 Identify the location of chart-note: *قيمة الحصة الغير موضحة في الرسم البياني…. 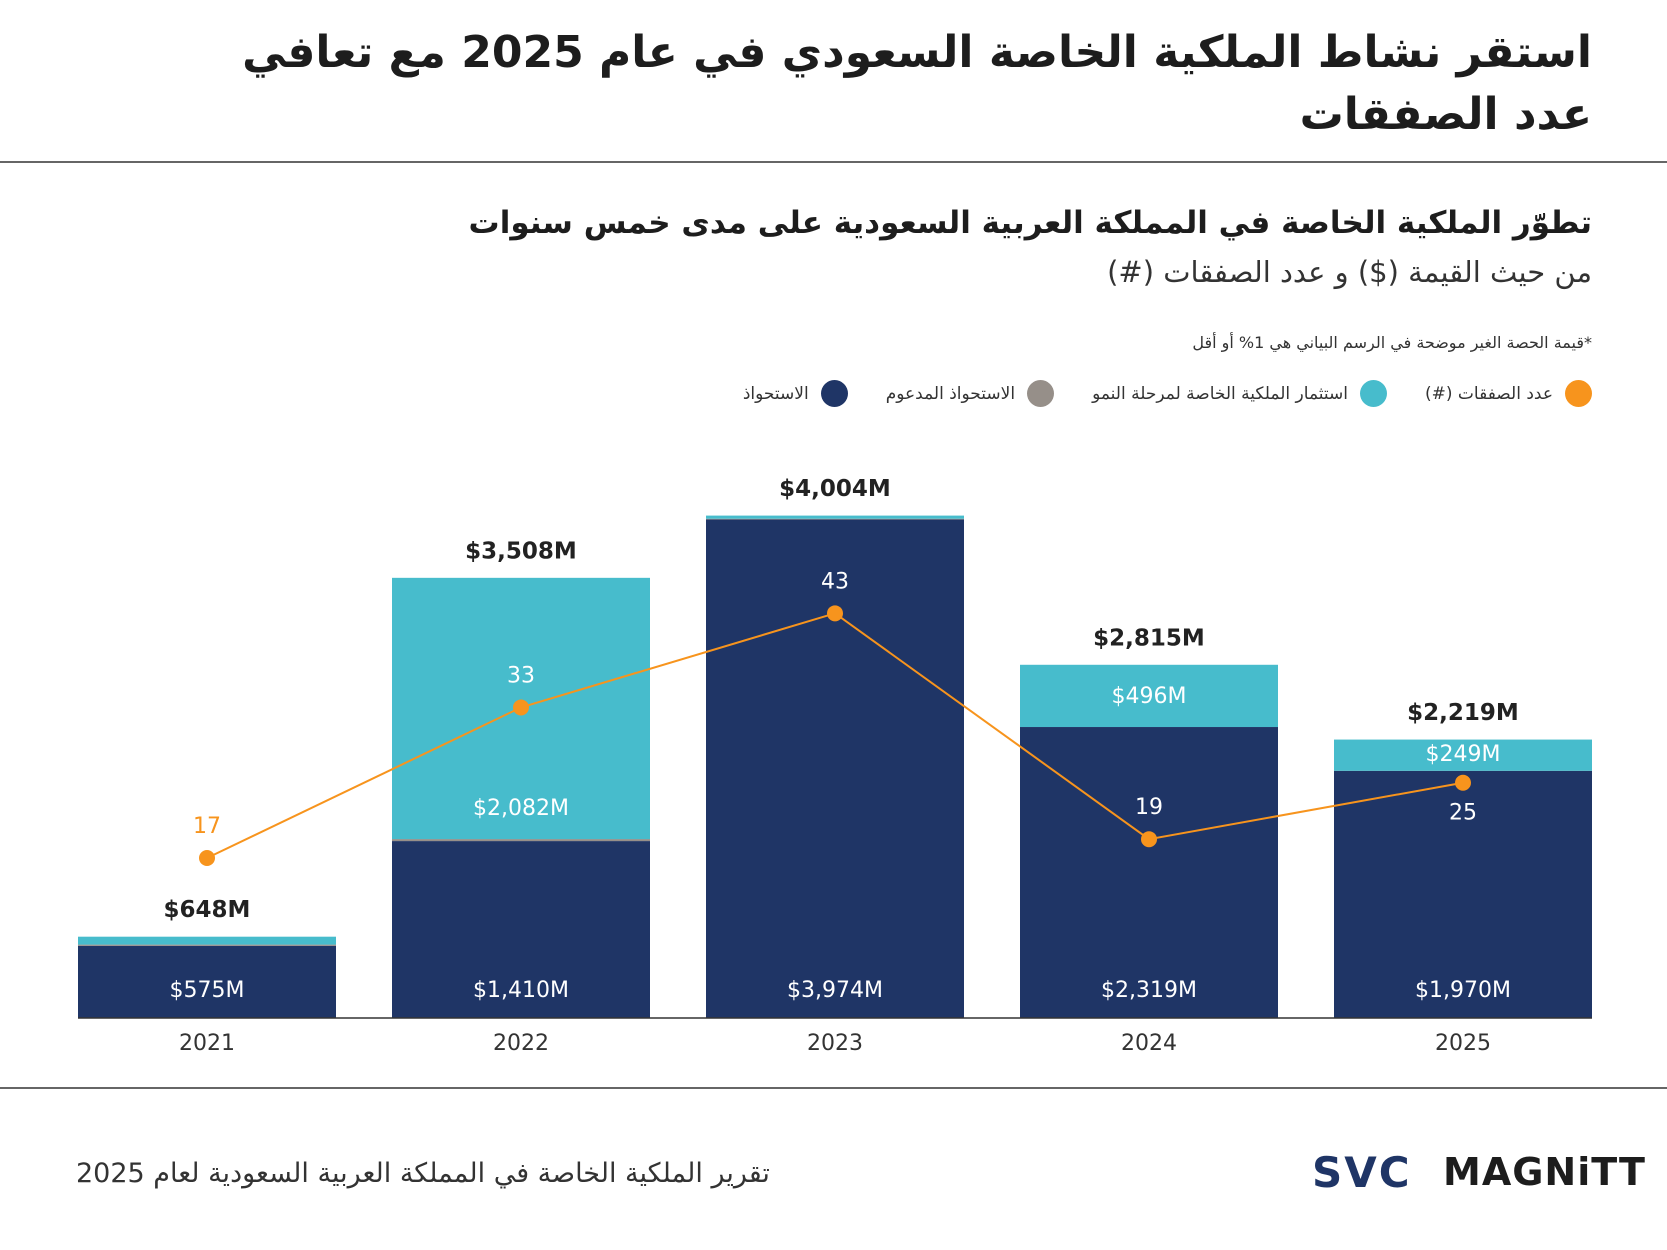
(1392, 342).